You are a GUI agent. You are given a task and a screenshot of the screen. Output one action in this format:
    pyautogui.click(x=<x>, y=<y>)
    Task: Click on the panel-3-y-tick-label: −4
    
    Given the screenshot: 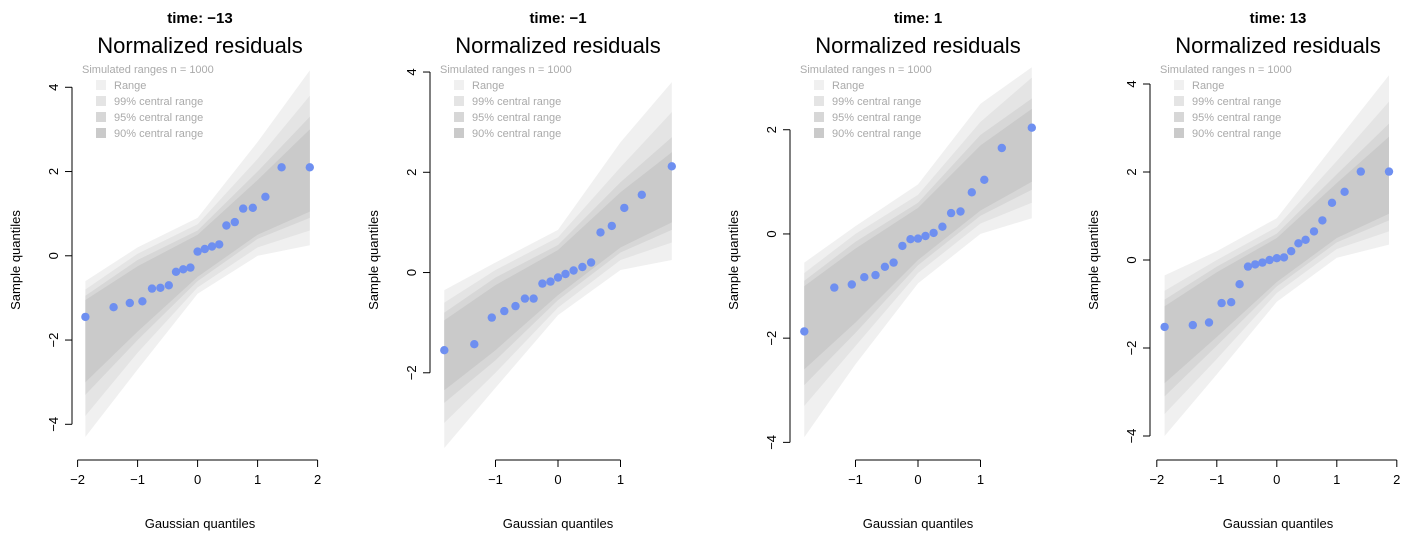 What is the action you would take?
    pyautogui.click(x=771, y=442)
    